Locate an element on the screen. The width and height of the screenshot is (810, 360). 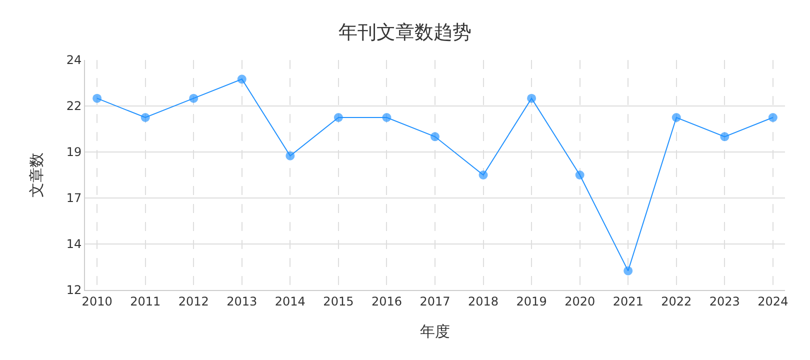
x-tick-label: 2017 is located at coordinates (435, 301).